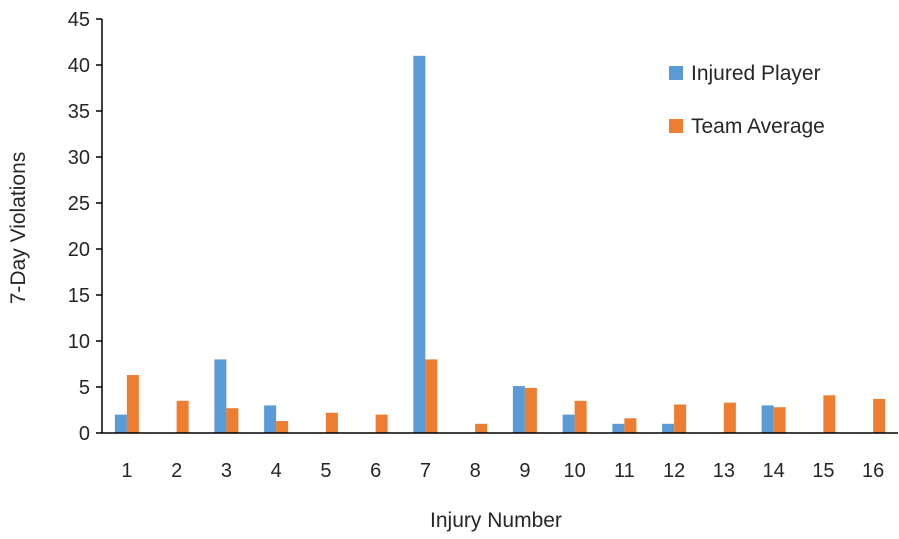 The width and height of the screenshot is (899, 539). I want to click on x-tick-label: 2, so click(176, 471).